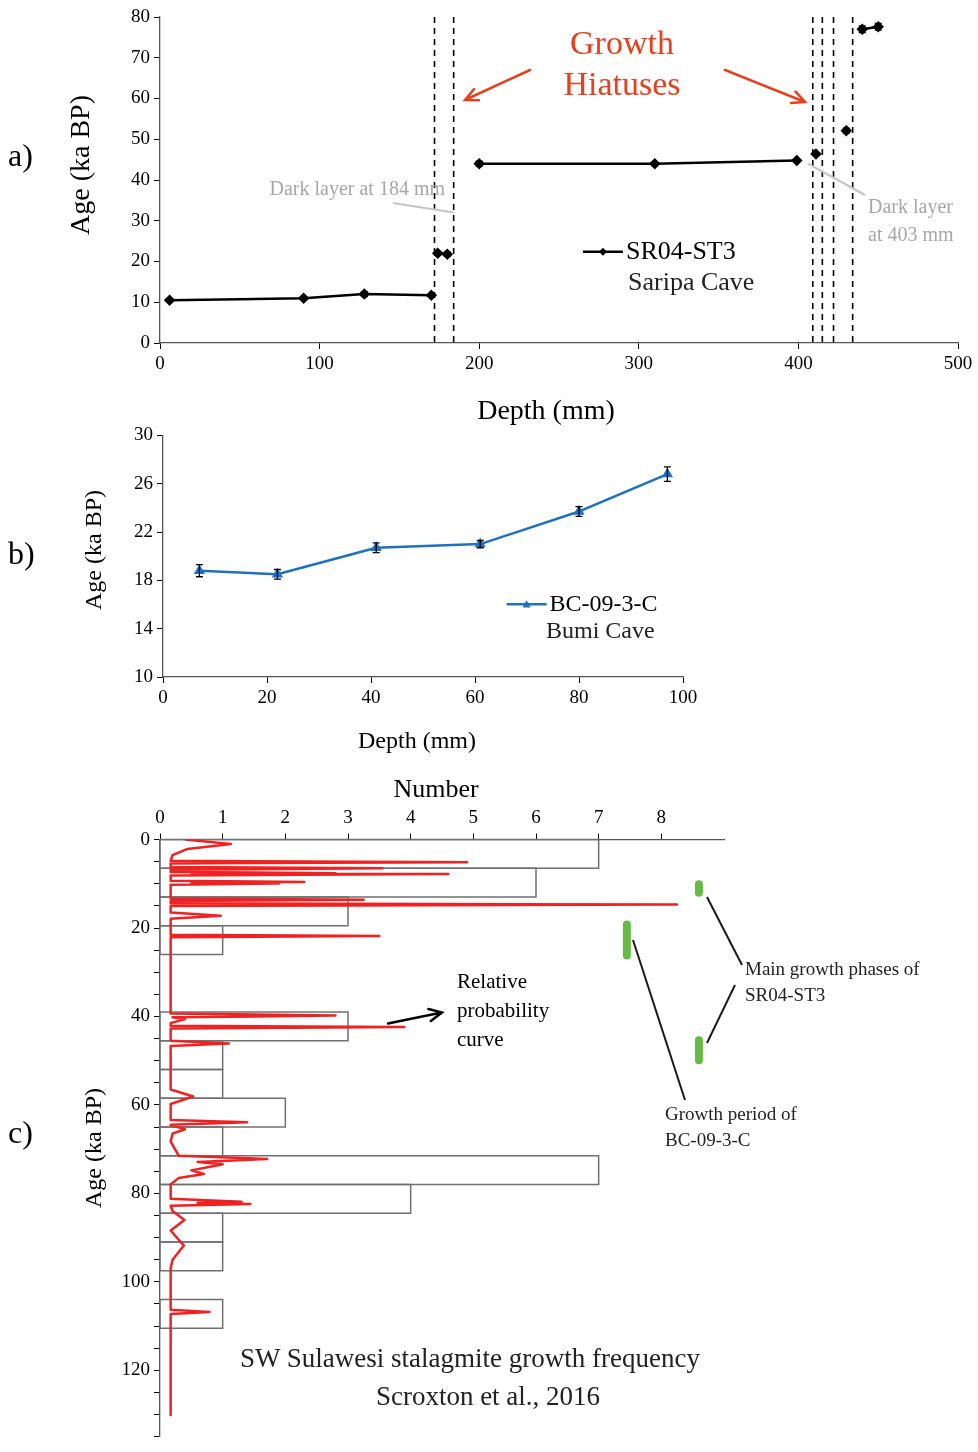 Image resolution: width=978 pixels, height=1452 pixels. What do you see at coordinates (135, 1280) in the screenshot?
I see `y-tick-label: 100` at bounding box center [135, 1280].